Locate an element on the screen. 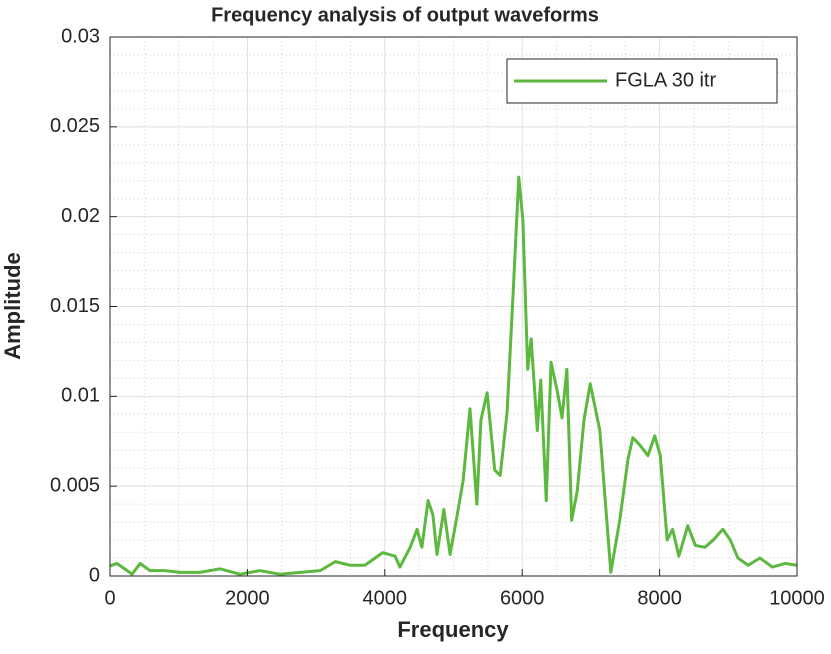 The image size is (831, 654). x-axis-label: Frequency is located at coordinates (453, 629).